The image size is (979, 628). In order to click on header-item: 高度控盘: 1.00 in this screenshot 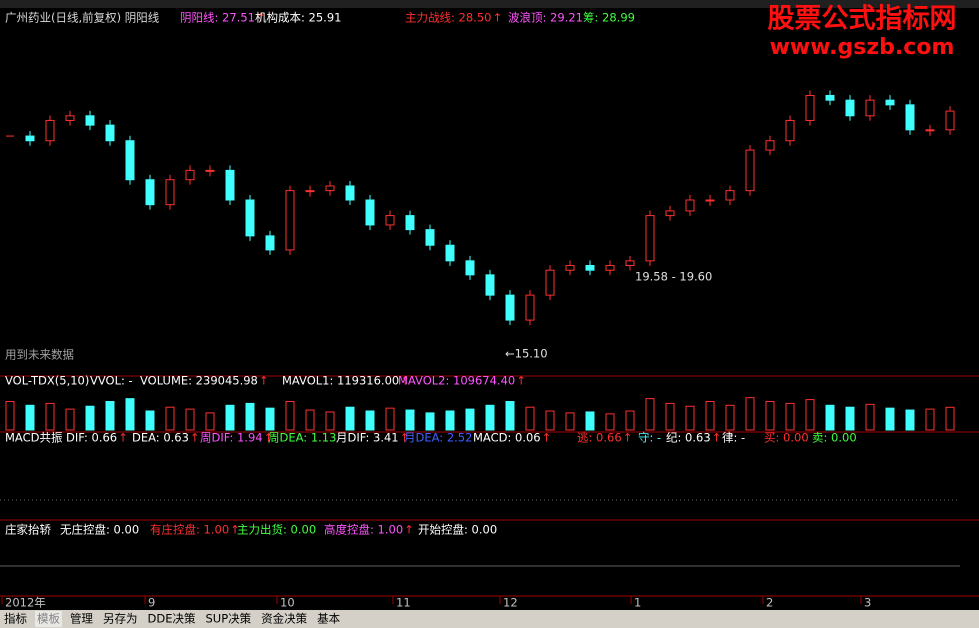, I will do `click(363, 530)`.